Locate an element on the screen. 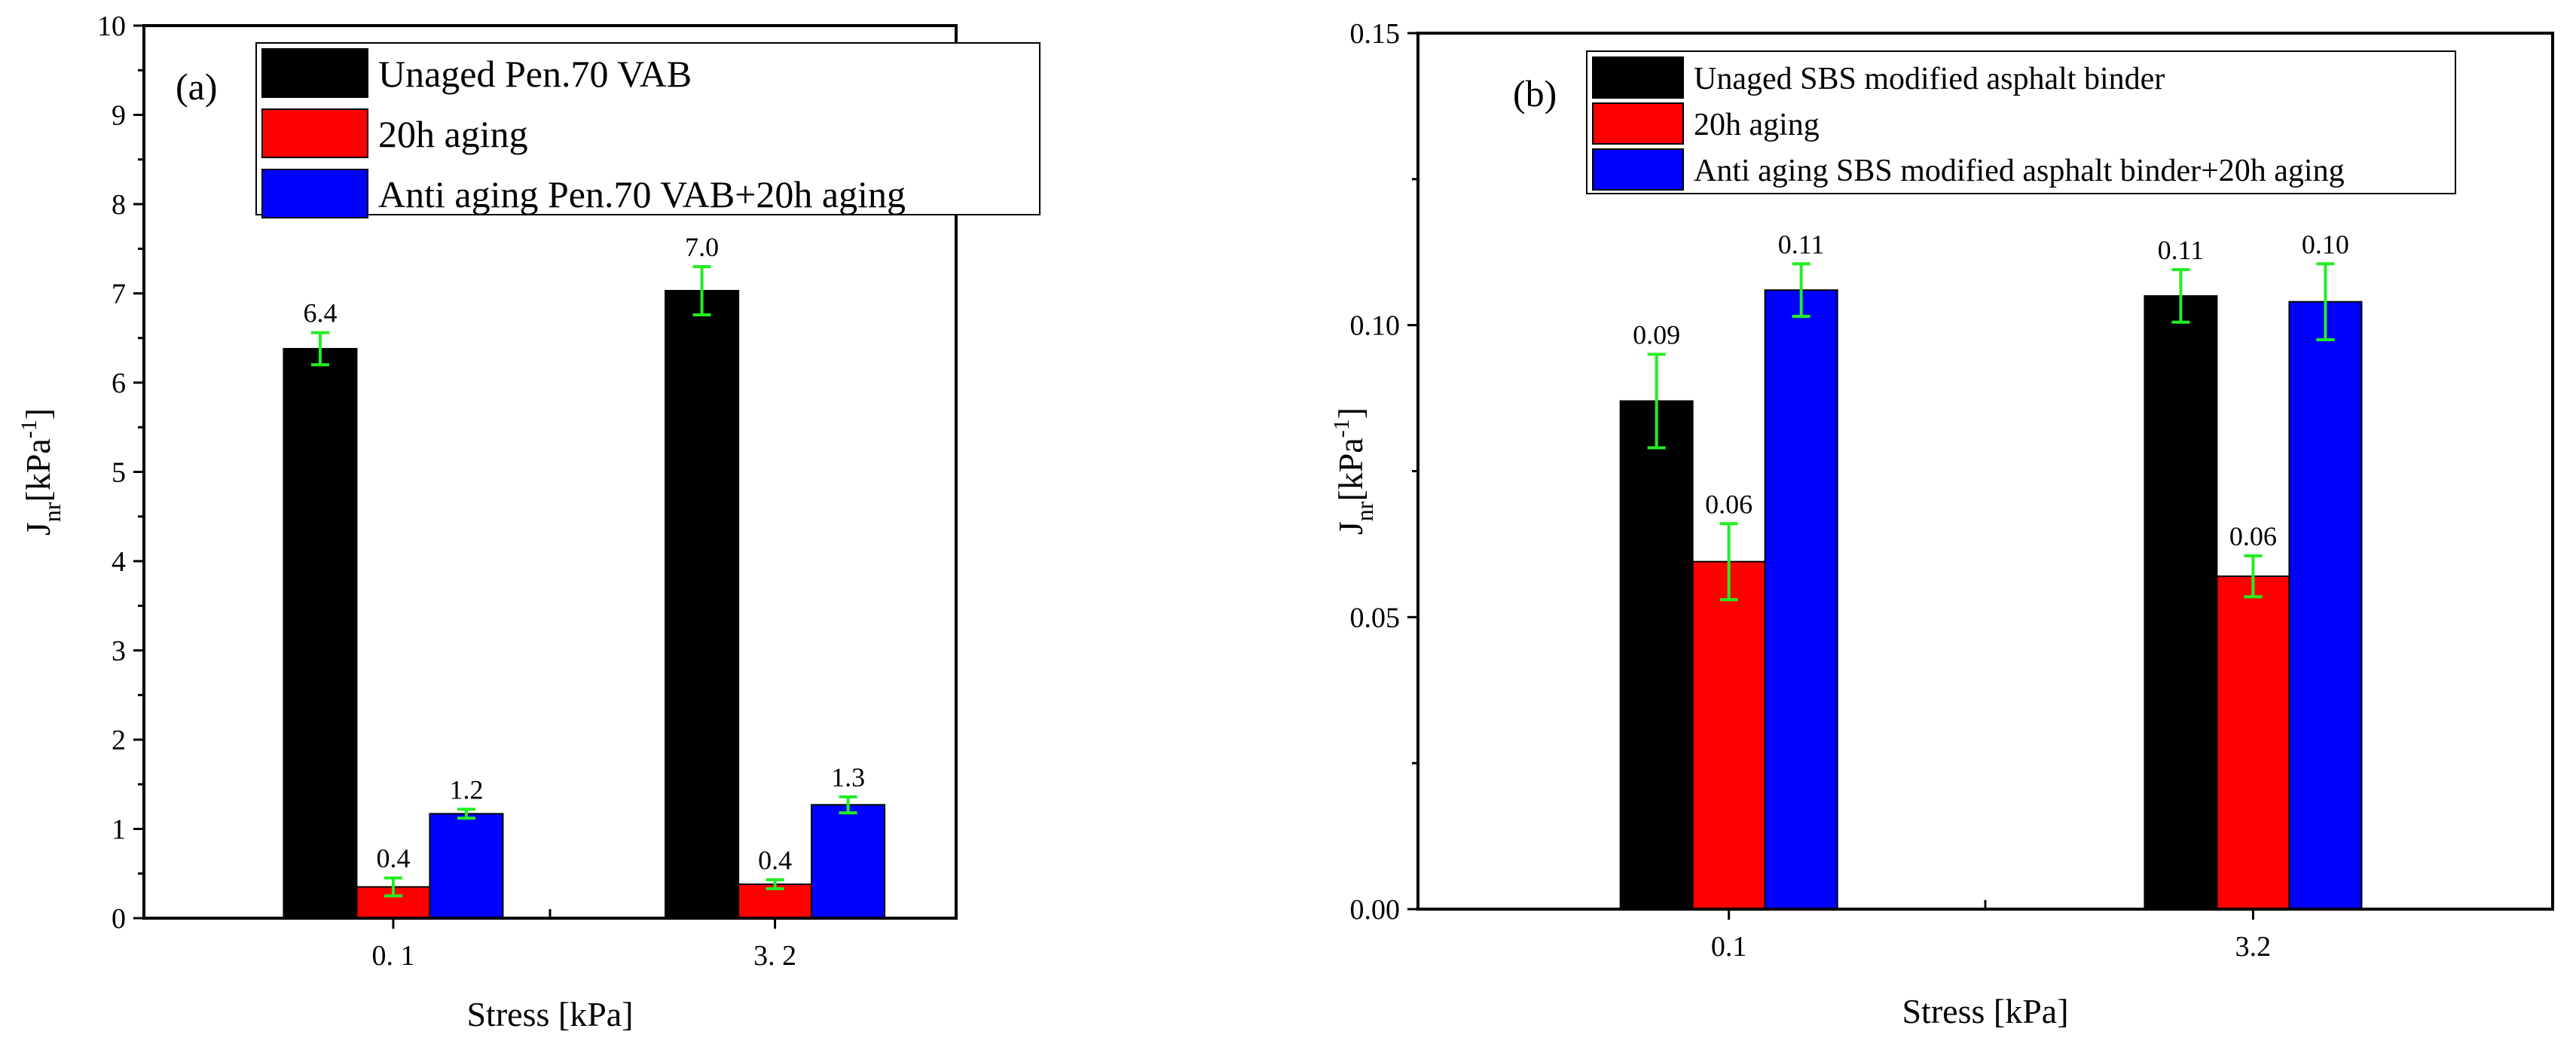 The image size is (2576, 1053). y-tick-label: 10 is located at coordinates (111, 27).